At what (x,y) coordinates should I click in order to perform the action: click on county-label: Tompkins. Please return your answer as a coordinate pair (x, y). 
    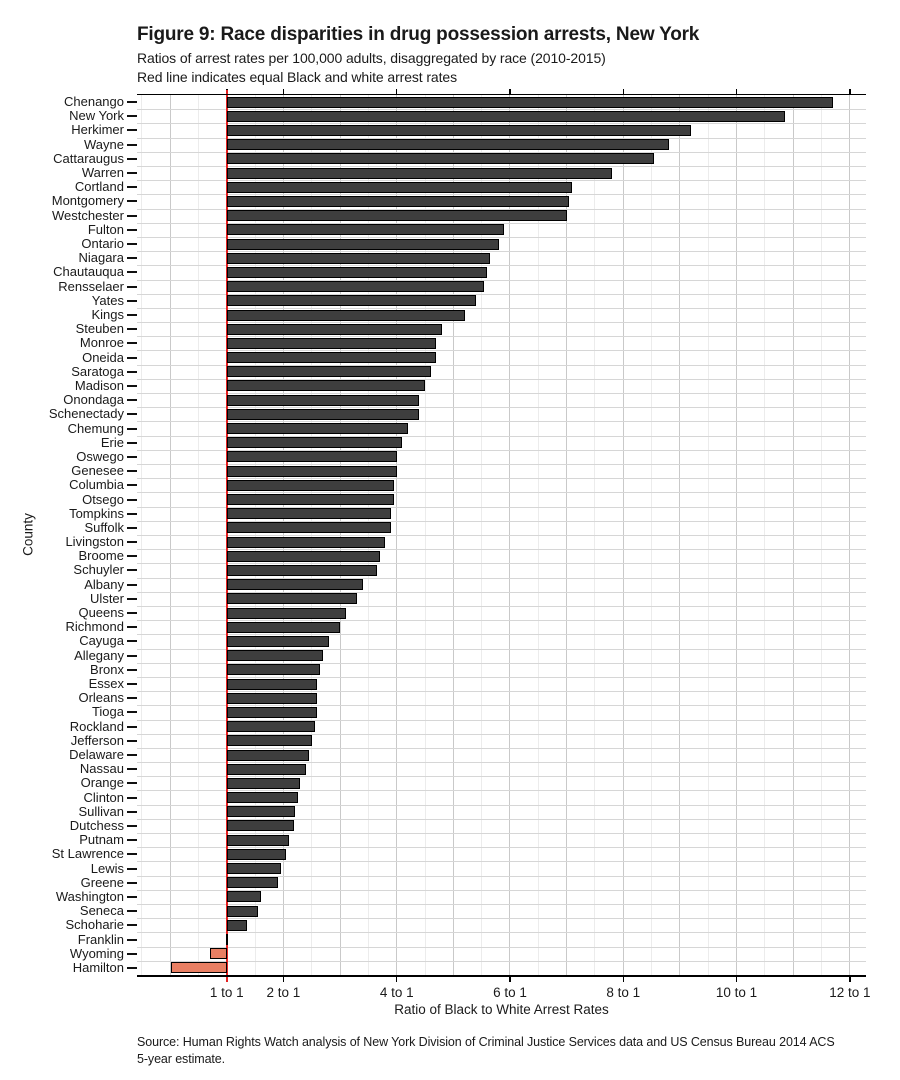
    Looking at the image, I should click on (96, 513).